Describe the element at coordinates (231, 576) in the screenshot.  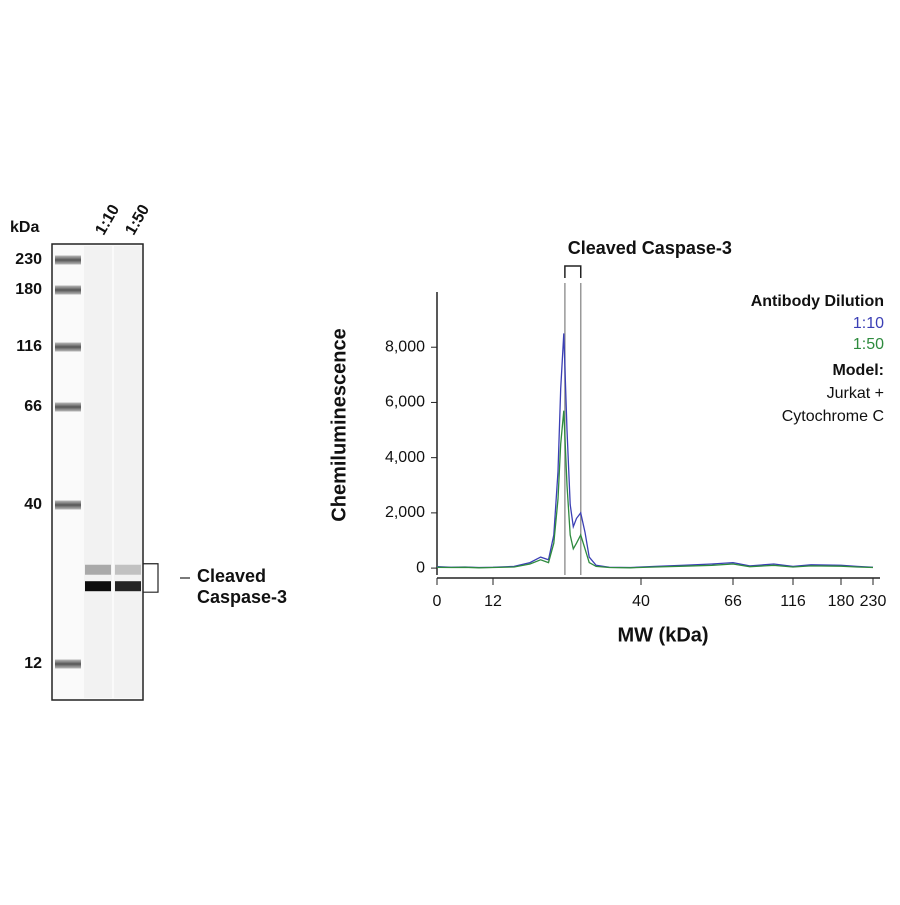
I see `annotation: Cleaved` at that location.